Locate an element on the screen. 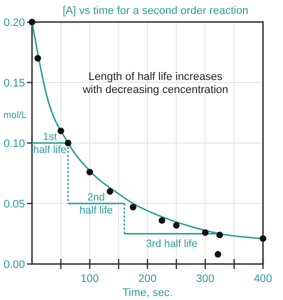 The height and width of the screenshot is (300, 283). annotation: 2nd half life is located at coordinates (96, 204).